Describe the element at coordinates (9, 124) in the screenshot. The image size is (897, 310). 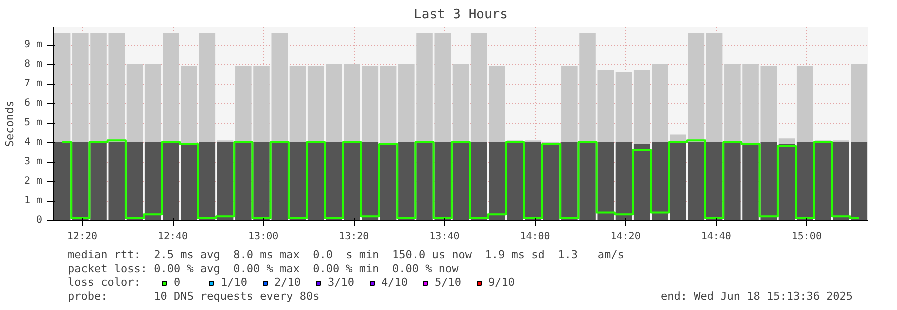
I see `y-axis-title: Seconds` at that location.